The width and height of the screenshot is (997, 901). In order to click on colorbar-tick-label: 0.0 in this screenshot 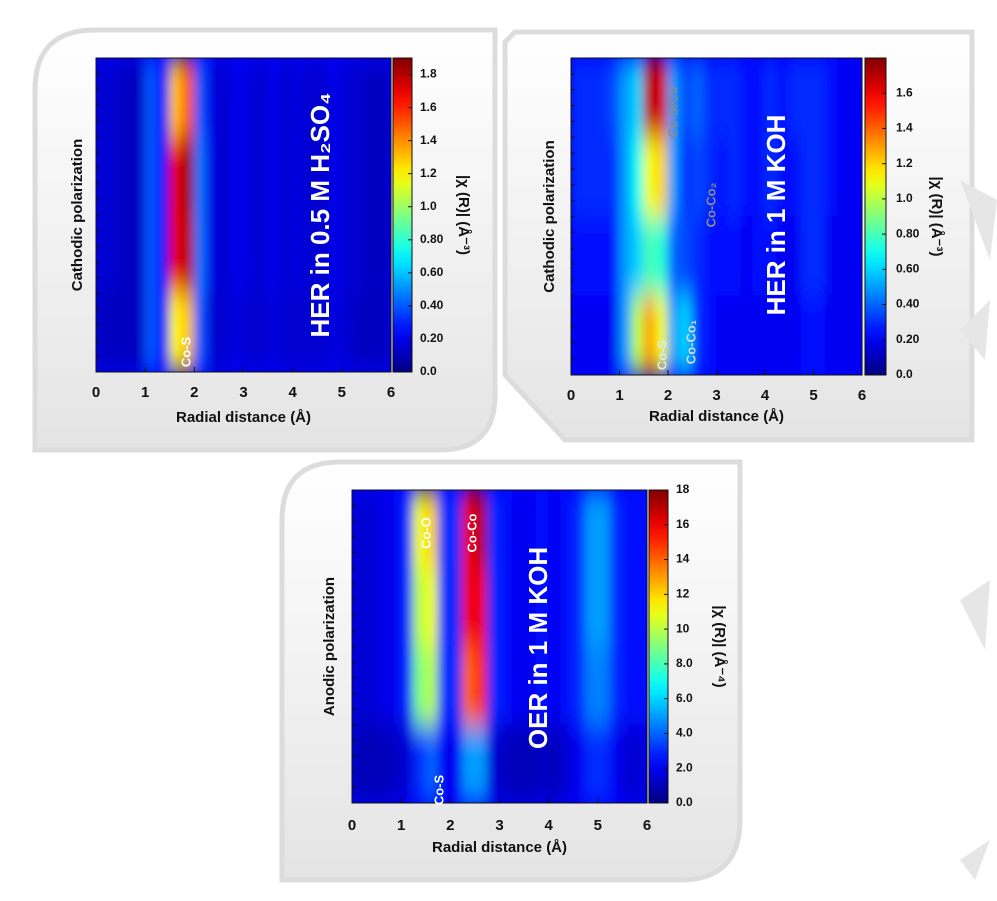, I will do `click(904, 374)`.